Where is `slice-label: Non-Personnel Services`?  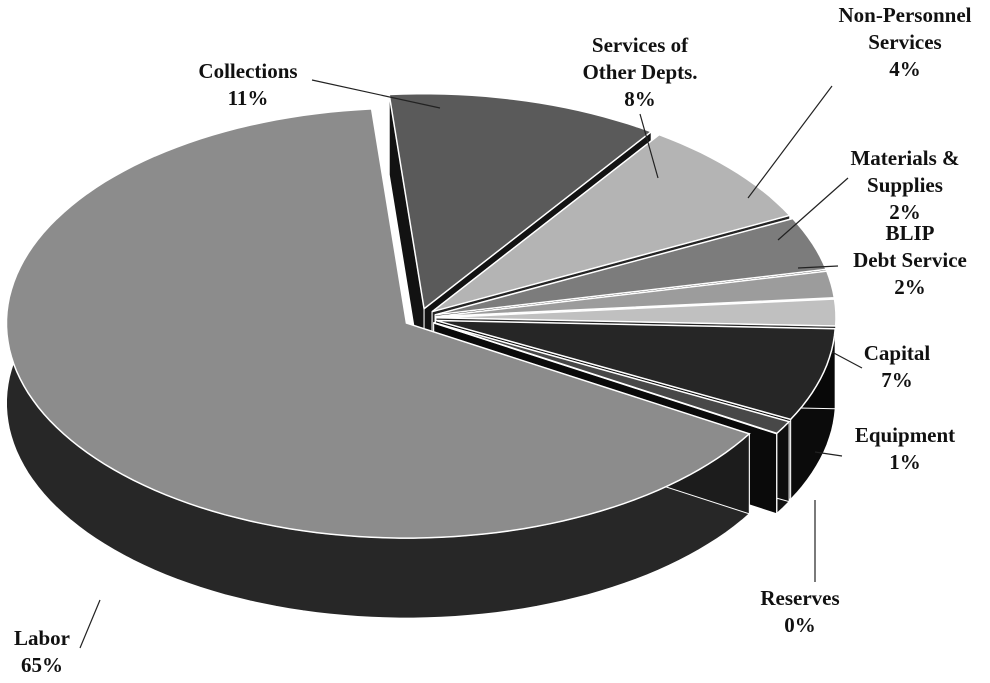 slice-label: Non-Personnel Services is located at coordinates (905, 28).